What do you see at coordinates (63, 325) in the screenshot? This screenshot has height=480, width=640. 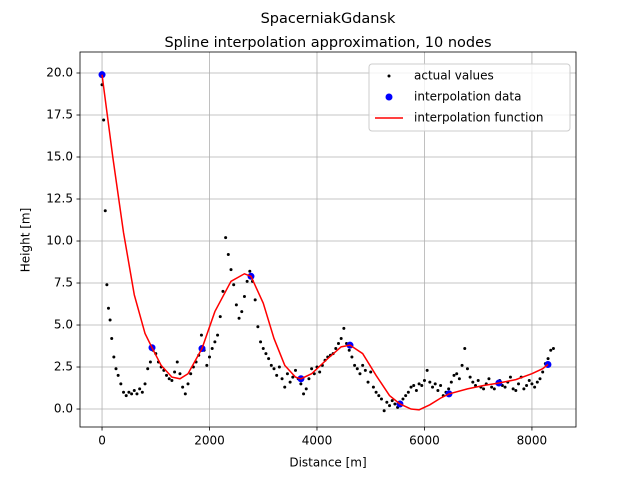 I see `y-tick-label: 5.0` at bounding box center [63, 325].